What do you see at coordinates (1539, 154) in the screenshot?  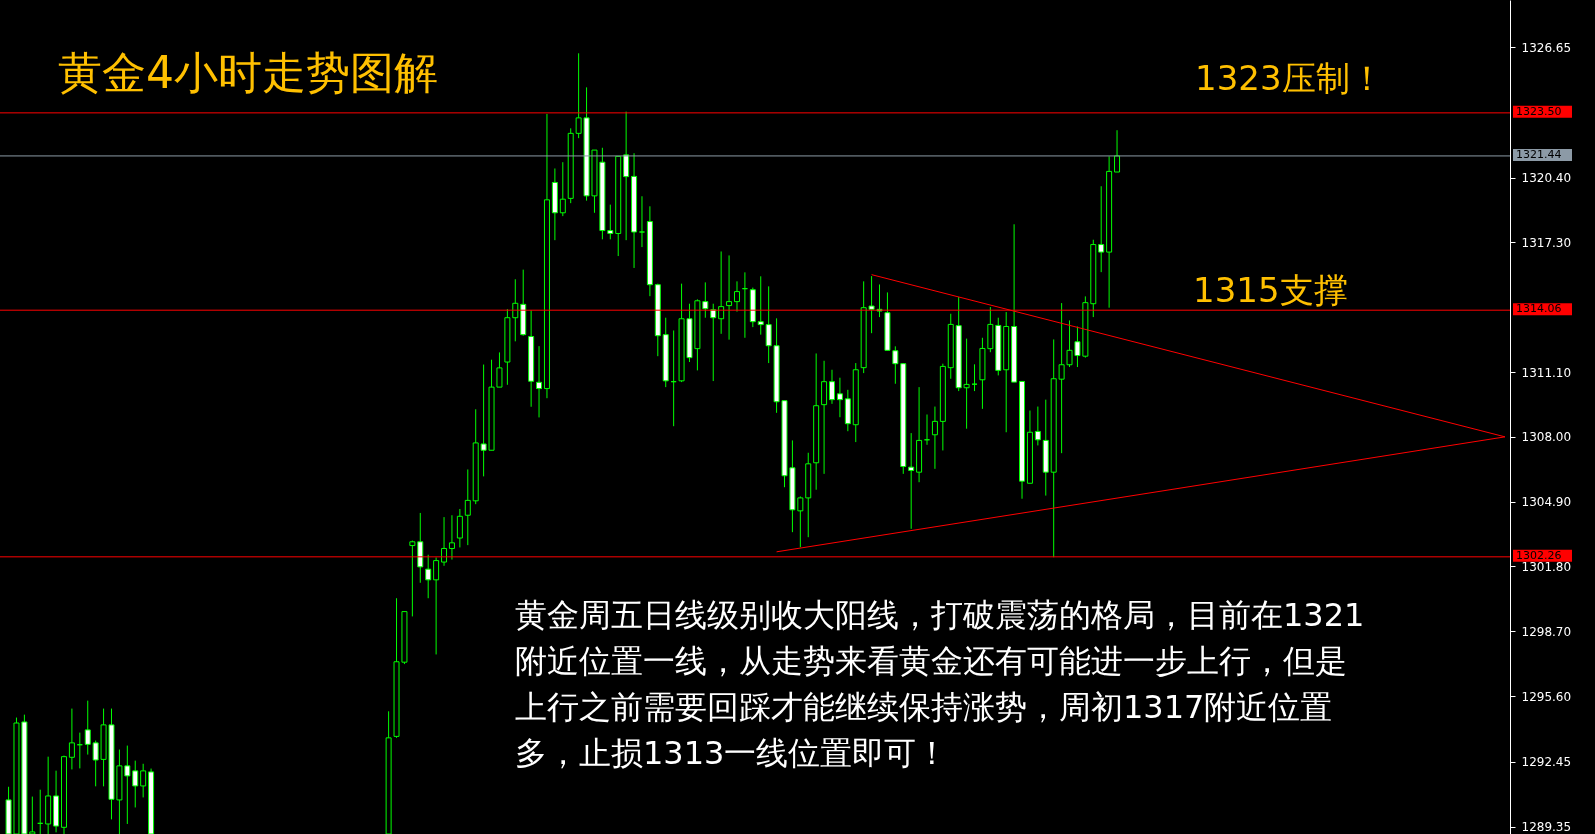 I see `ref-line-label: 1321.44` at bounding box center [1539, 154].